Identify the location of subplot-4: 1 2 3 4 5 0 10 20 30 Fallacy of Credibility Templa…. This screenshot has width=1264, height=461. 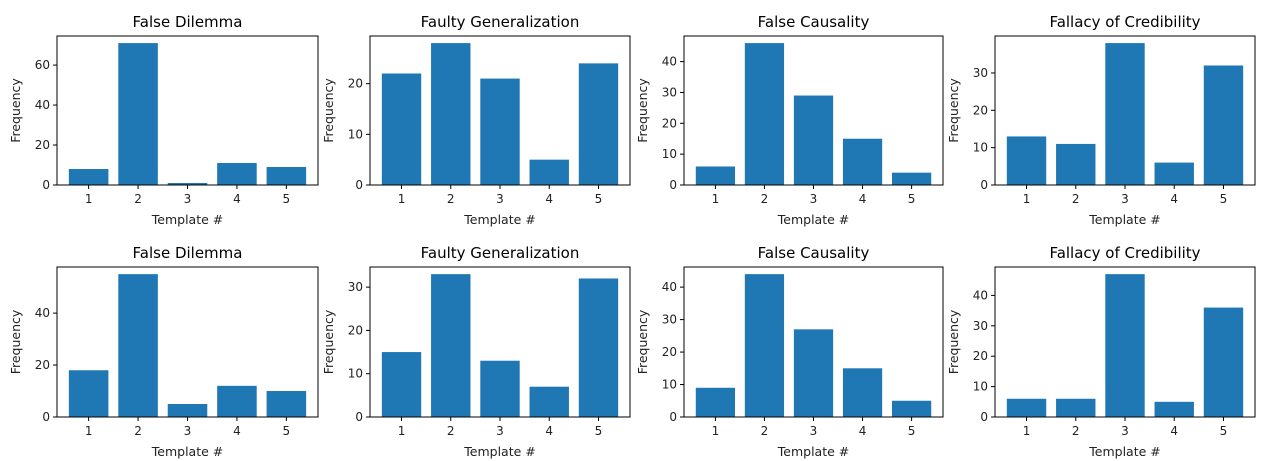
(1101, 120).